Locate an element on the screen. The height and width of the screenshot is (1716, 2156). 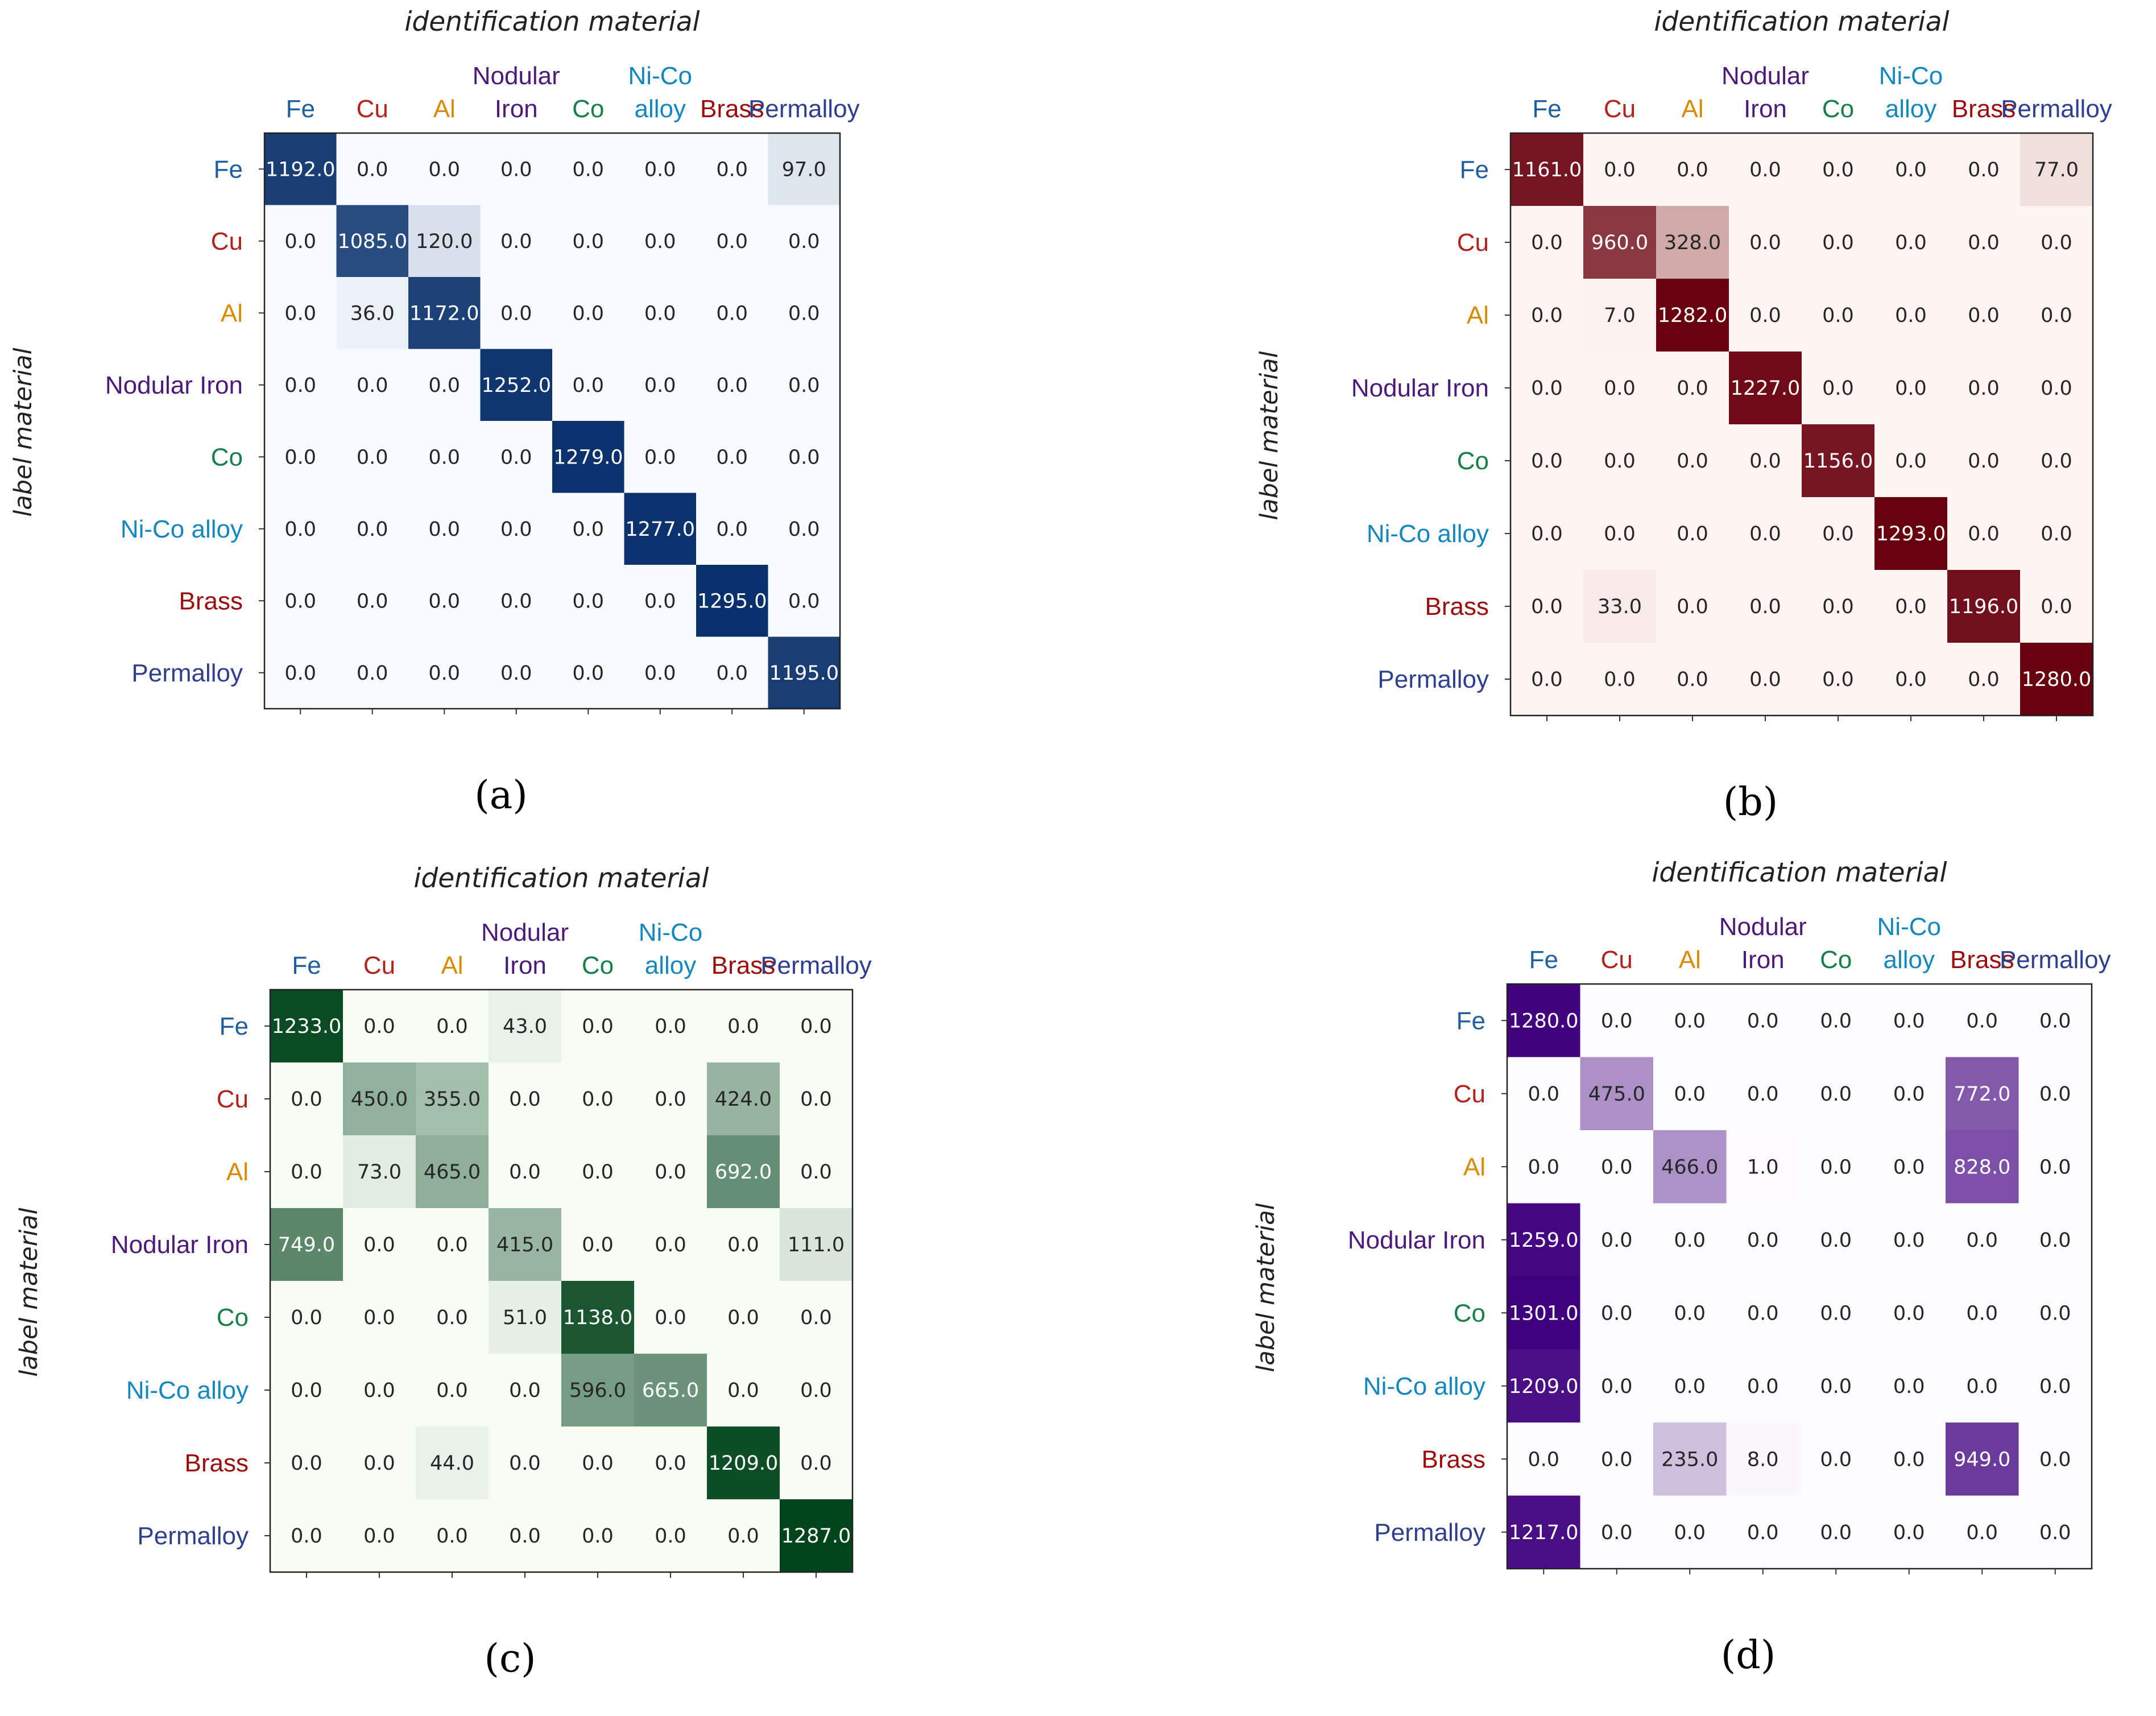
cell-nodular-iron-fe is located at coordinates (1547, 388).